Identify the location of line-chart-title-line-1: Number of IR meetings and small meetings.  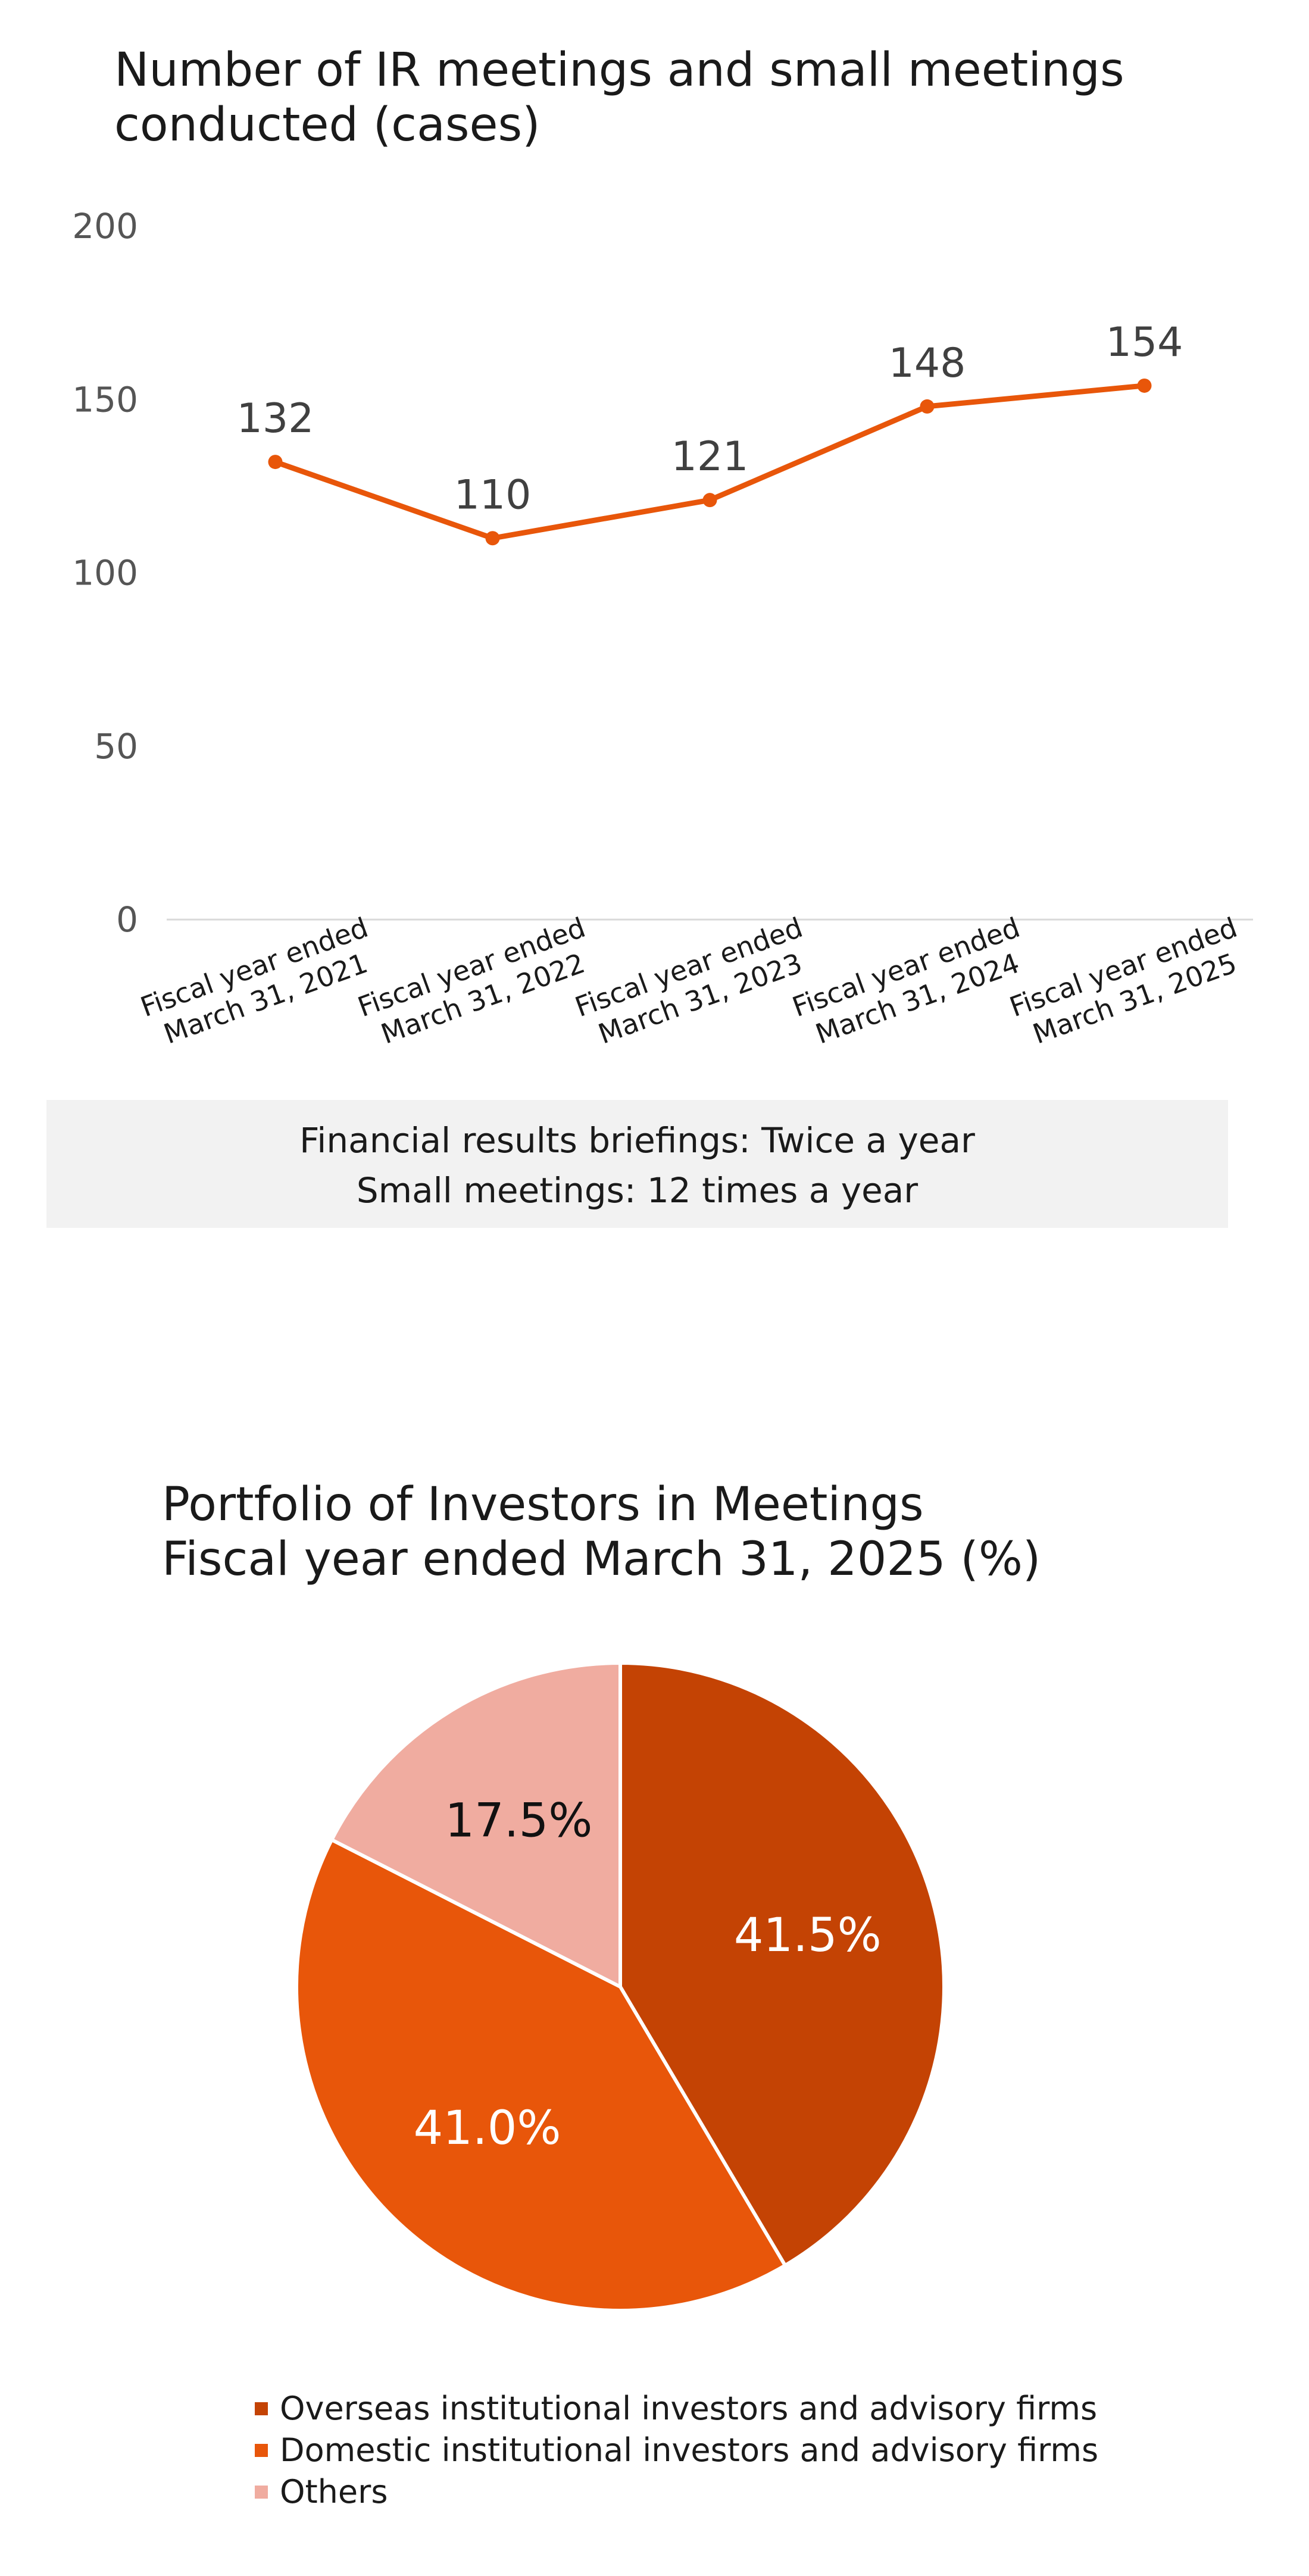
(619, 70).